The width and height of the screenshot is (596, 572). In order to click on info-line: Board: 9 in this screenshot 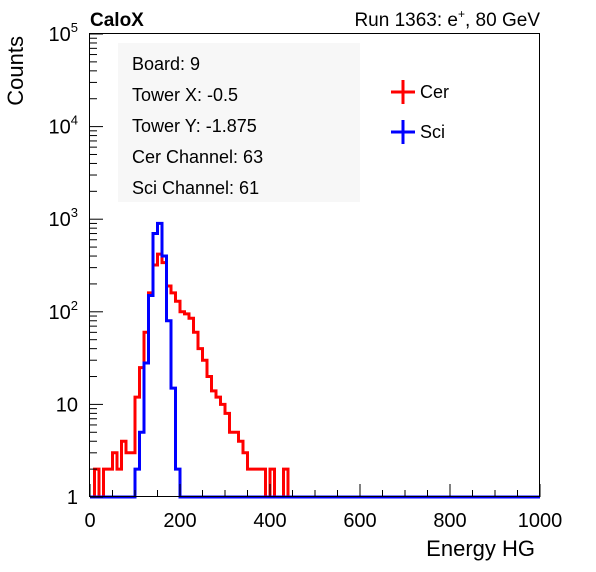, I will do `click(166, 64)`.